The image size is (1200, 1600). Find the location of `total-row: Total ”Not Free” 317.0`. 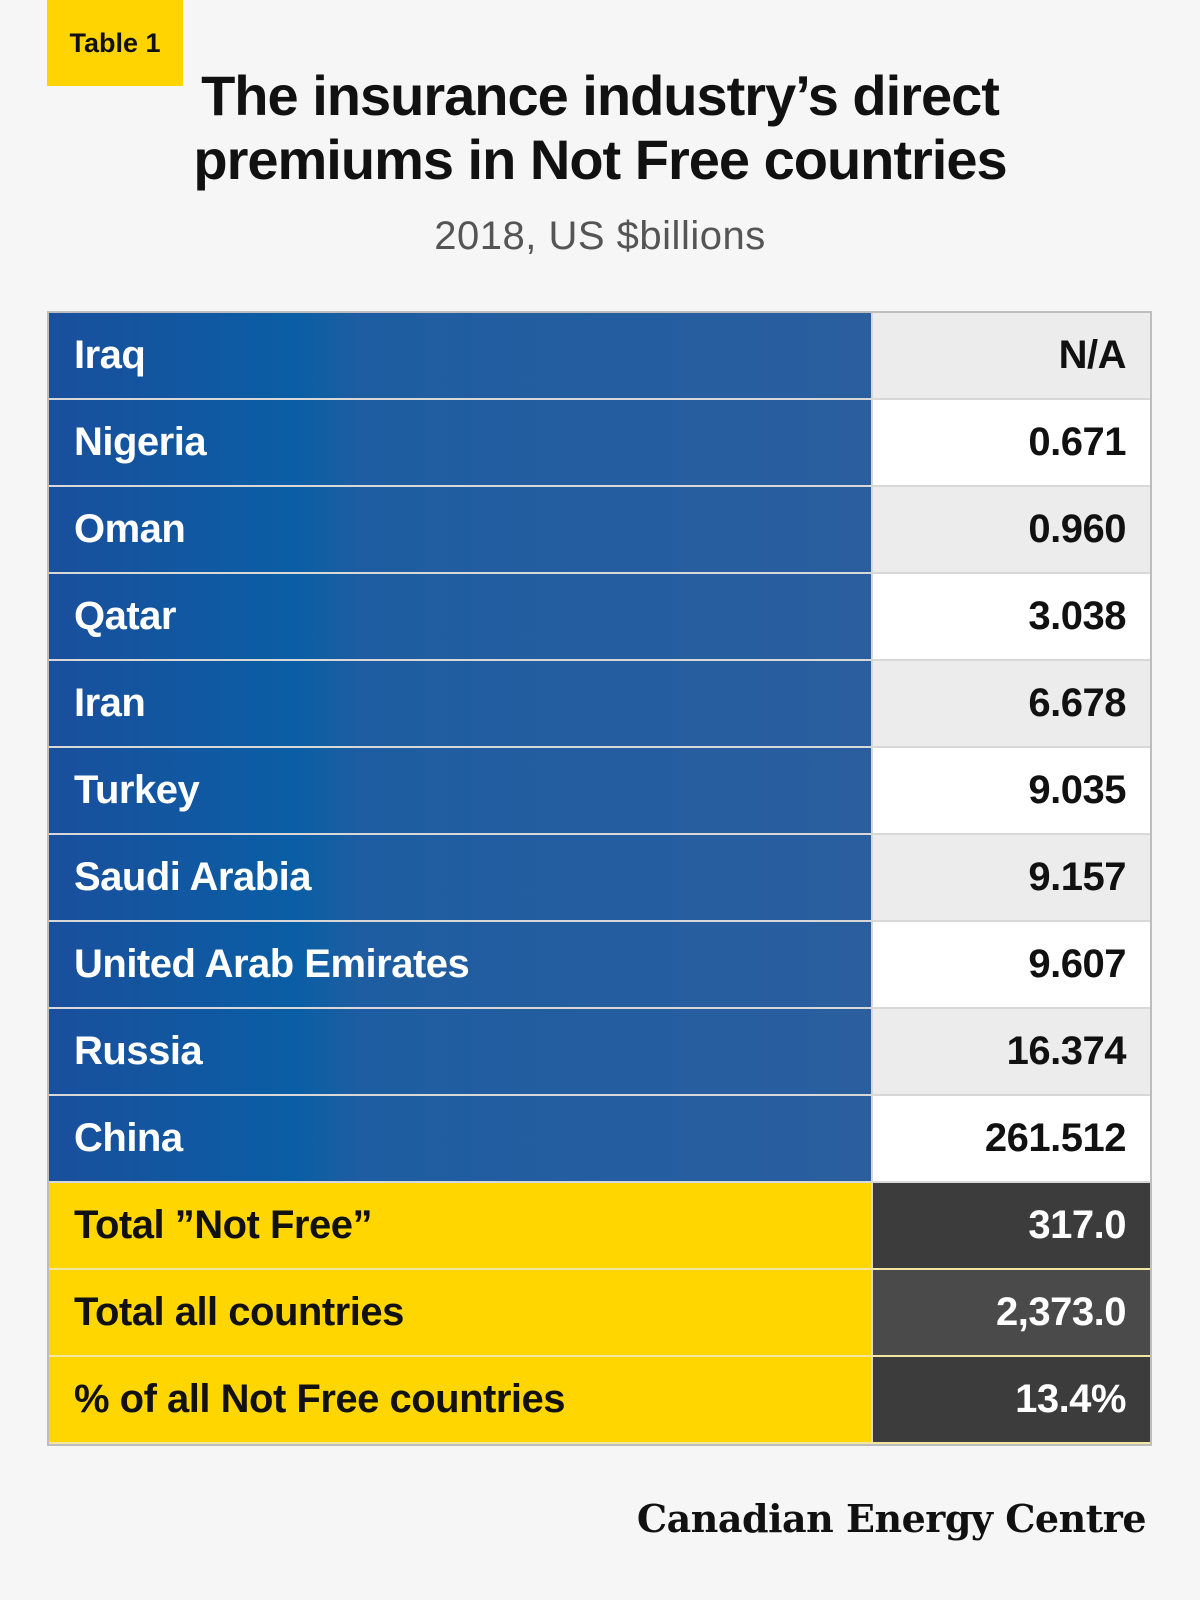

total-row: Total ”Not Free” 317.0 is located at coordinates (599, 1226).